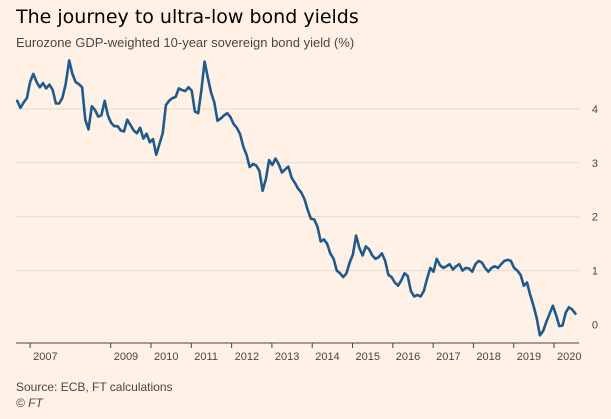  What do you see at coordinates (287, 357) in the screenshot?
I see `x-tick-label: 2013` at bounding box center [287, 357].